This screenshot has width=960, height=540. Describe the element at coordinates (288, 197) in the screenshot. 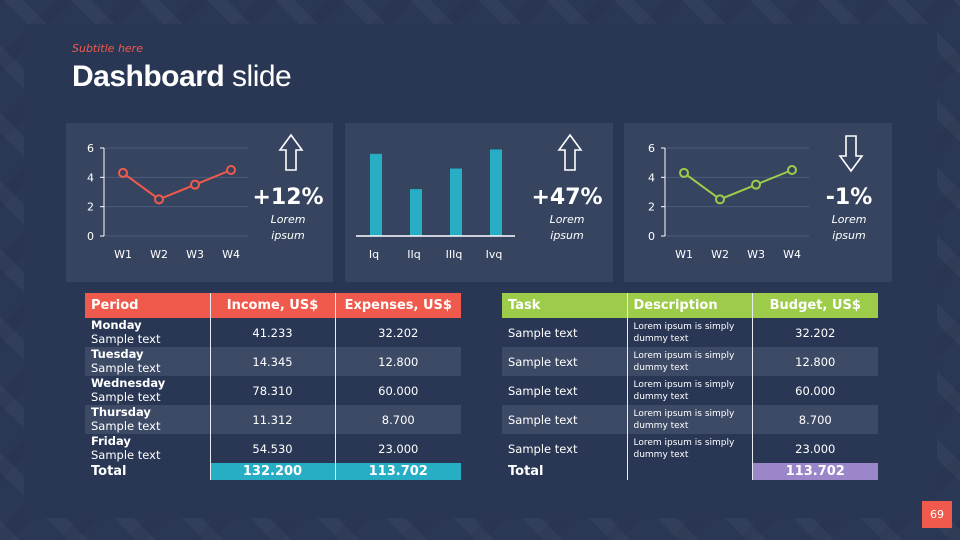

I see `kpi-value-1: +12%` at that location.